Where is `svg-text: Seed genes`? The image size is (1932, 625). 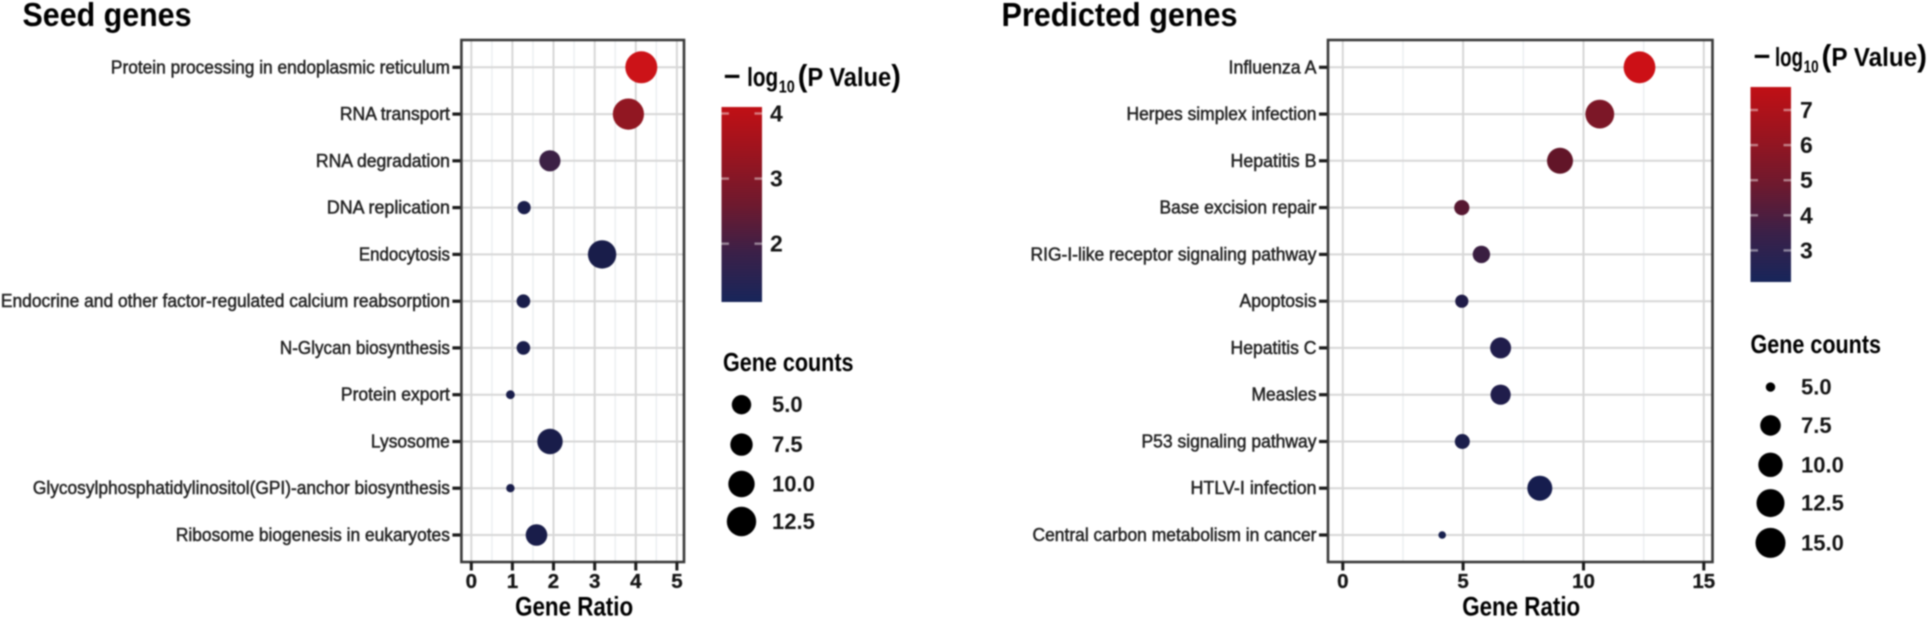
svg-text: Seed genes is located at coordinates (107, 16).